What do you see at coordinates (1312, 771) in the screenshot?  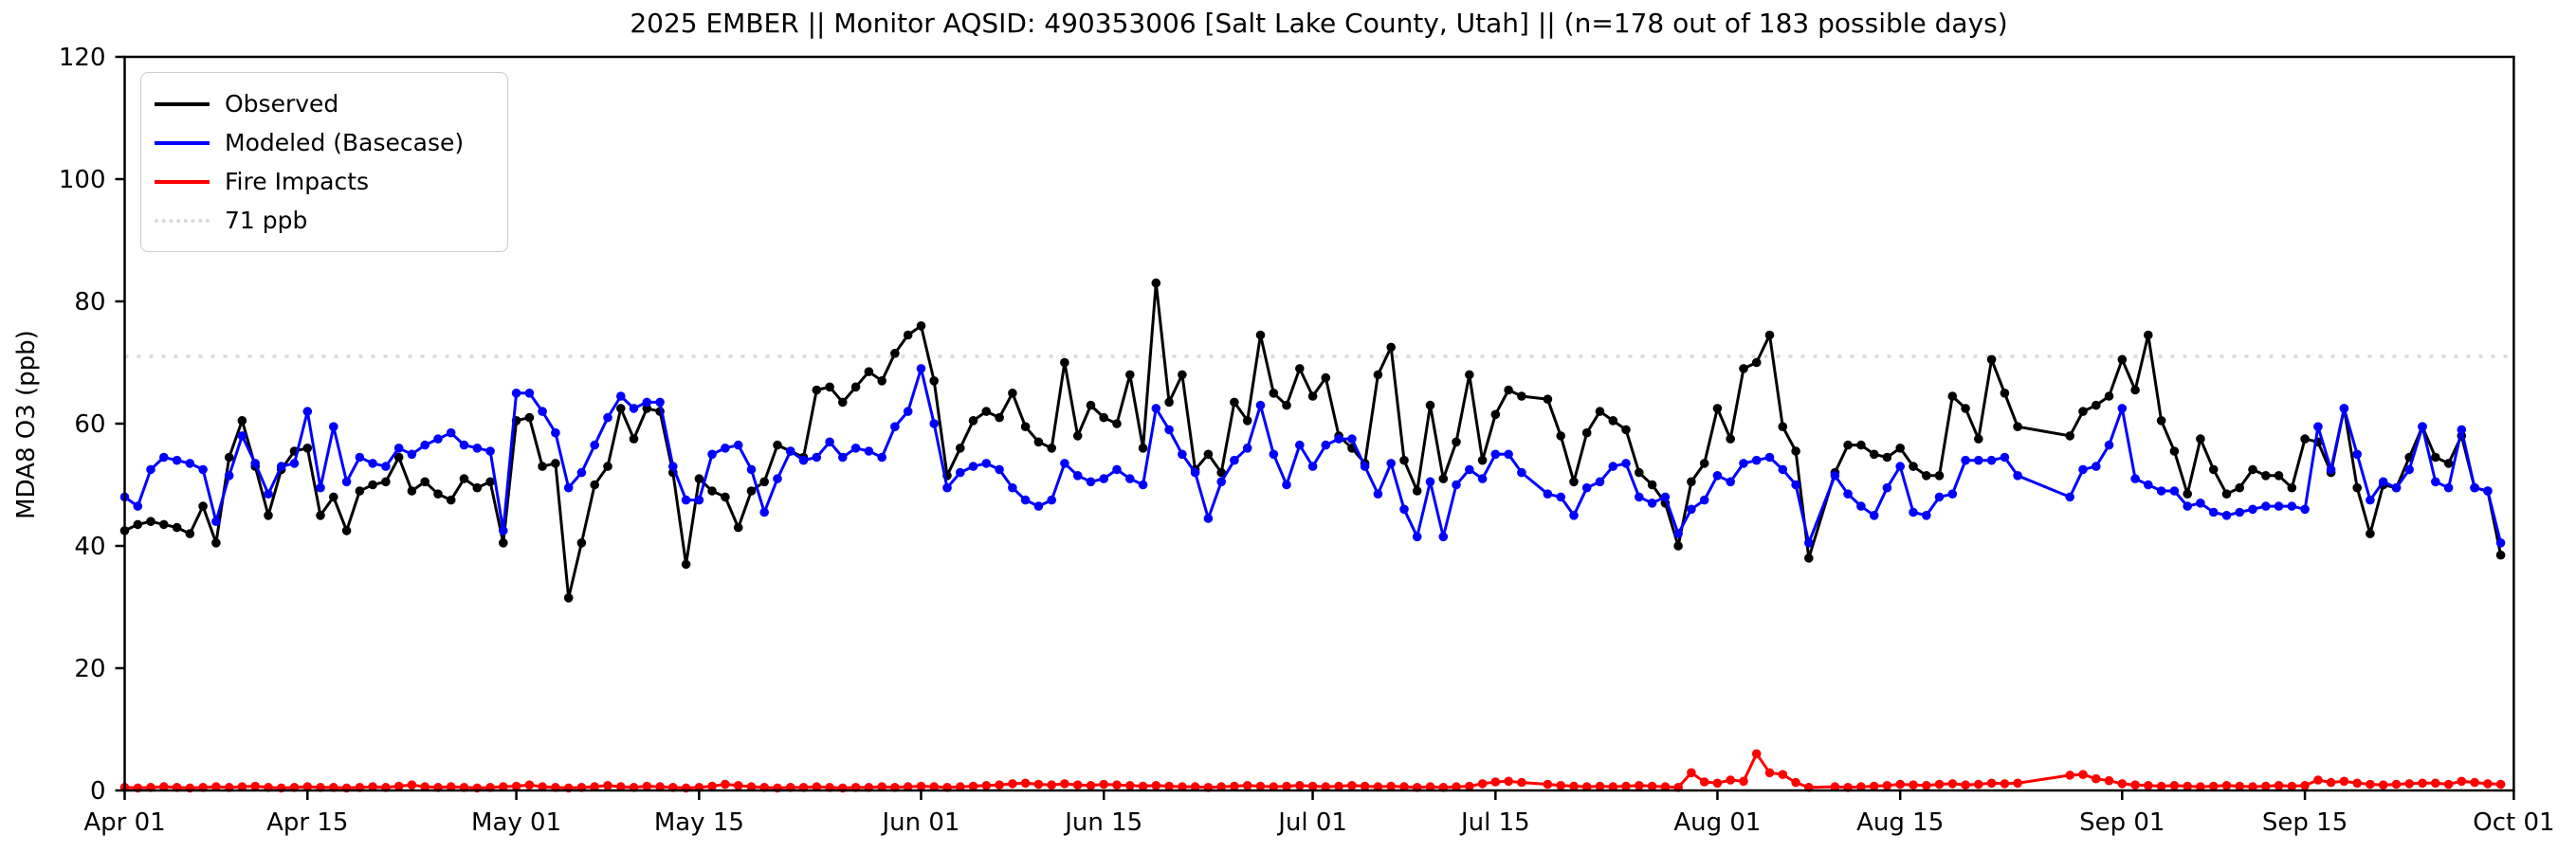 I see `fire-impacts-series` at bounding box center [1312, 771].